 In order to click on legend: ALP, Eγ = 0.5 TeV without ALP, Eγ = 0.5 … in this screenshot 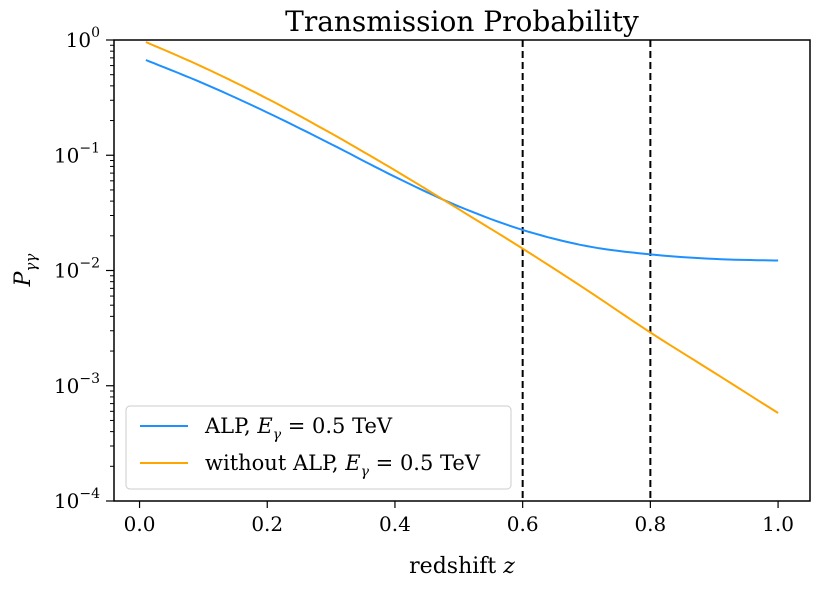, I will do `click(318, 447)`.